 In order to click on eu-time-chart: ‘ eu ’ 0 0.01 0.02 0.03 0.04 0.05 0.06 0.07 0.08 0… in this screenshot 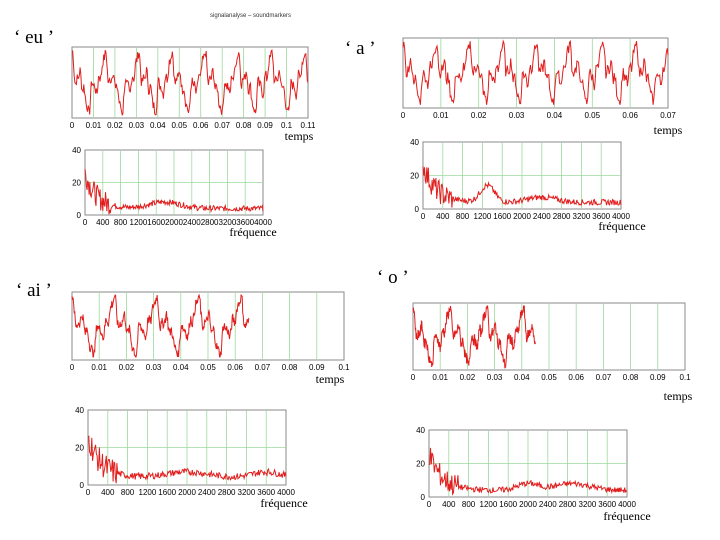, I will do `click(165, 85)`.